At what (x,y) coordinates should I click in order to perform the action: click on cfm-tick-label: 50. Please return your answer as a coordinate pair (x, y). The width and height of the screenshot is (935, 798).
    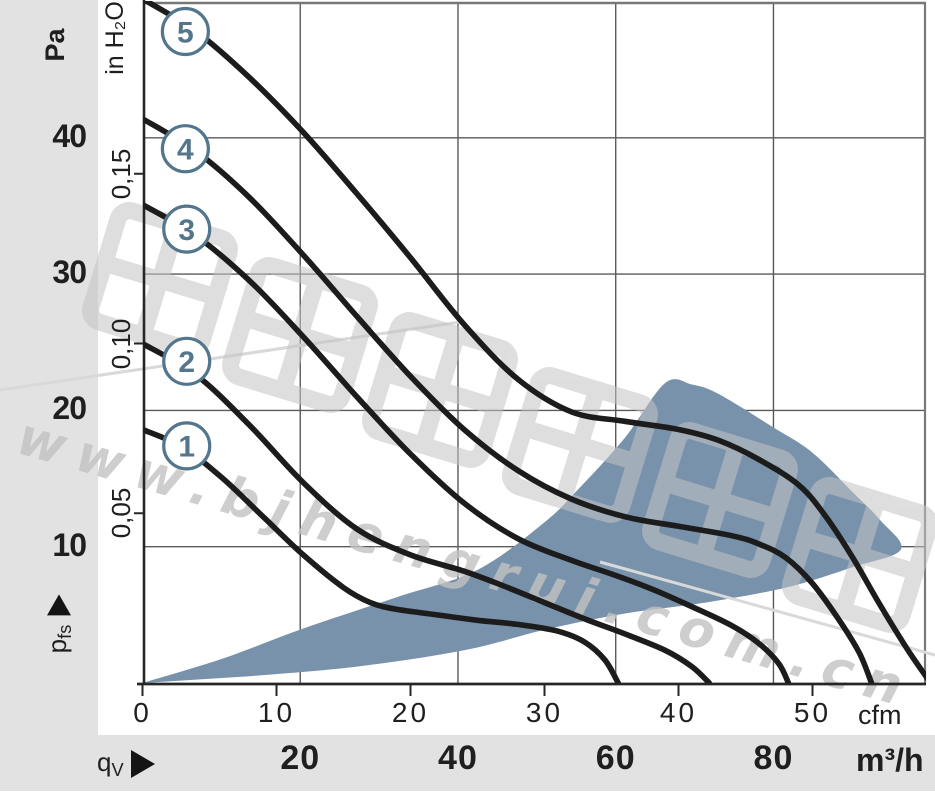
    Looking at the image, I should click on (812, 712).